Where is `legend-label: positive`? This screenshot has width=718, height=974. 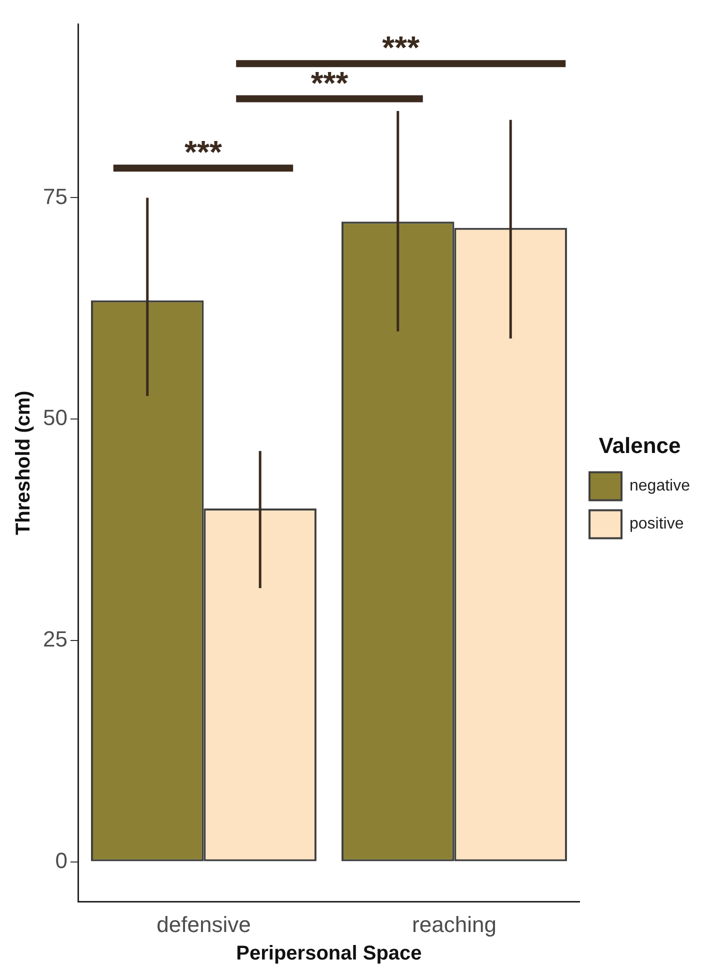 legend-label: positive is located at coordinates (657, 524).